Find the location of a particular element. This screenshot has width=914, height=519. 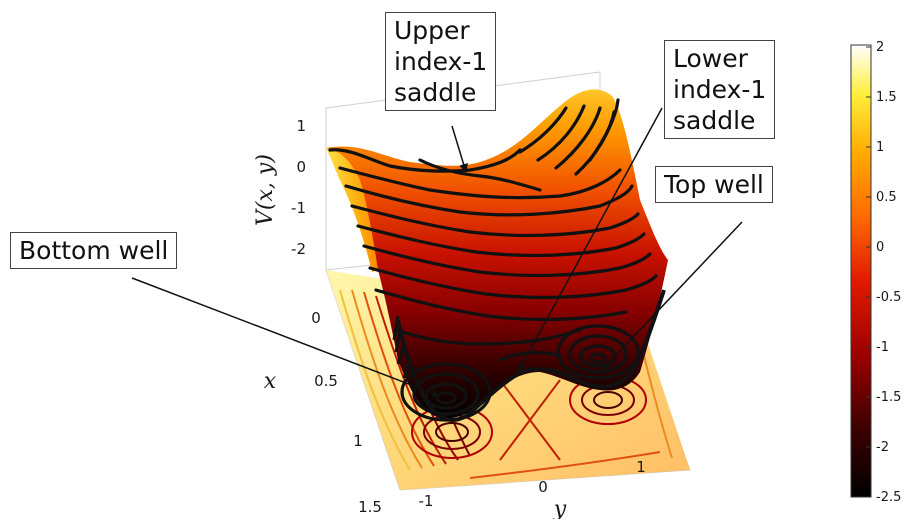

y-tick: -1 is located at coordinates (426, 501).